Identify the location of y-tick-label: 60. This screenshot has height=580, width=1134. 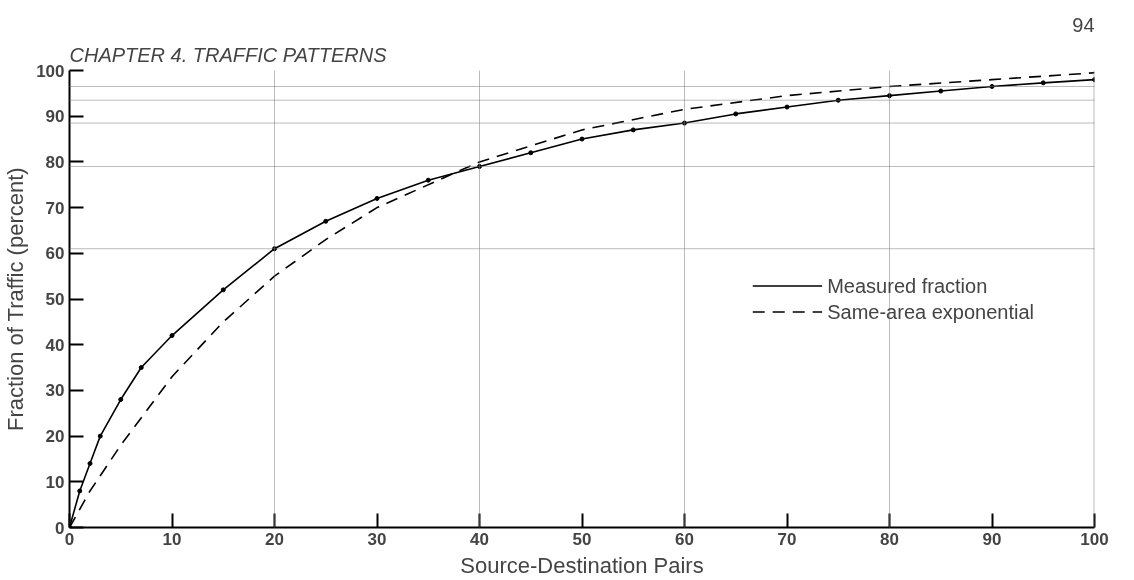
(55, 254).